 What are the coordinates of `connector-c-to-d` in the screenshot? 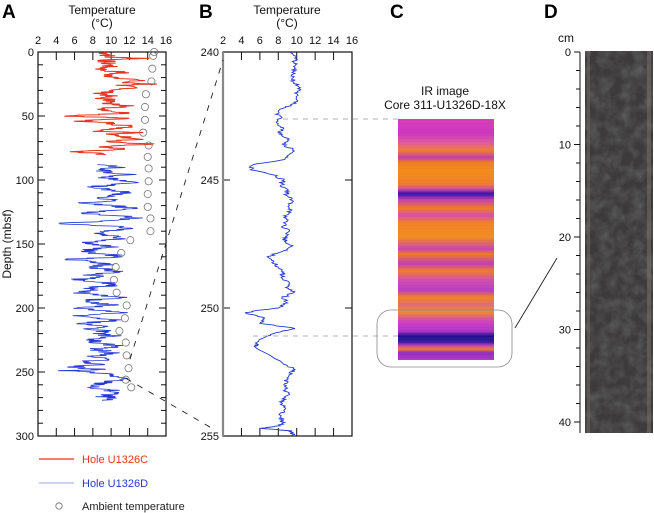 It's located at (536, 293).